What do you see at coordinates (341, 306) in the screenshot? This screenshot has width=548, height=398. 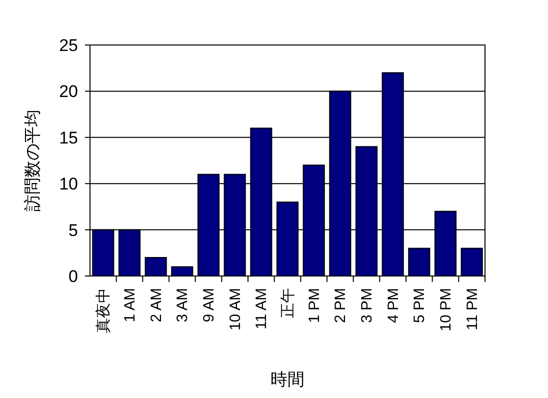 I see `x-tick-label: 2 PM` at bounding box center [341, 306].